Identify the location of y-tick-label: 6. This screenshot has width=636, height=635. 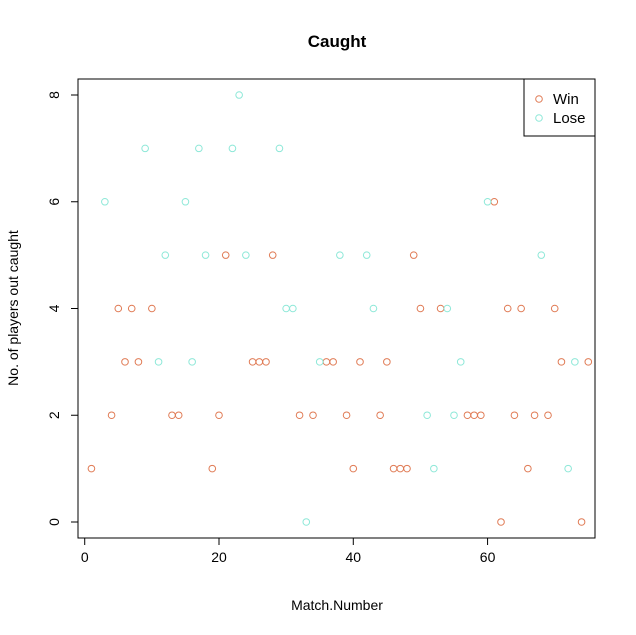
(54, 202).